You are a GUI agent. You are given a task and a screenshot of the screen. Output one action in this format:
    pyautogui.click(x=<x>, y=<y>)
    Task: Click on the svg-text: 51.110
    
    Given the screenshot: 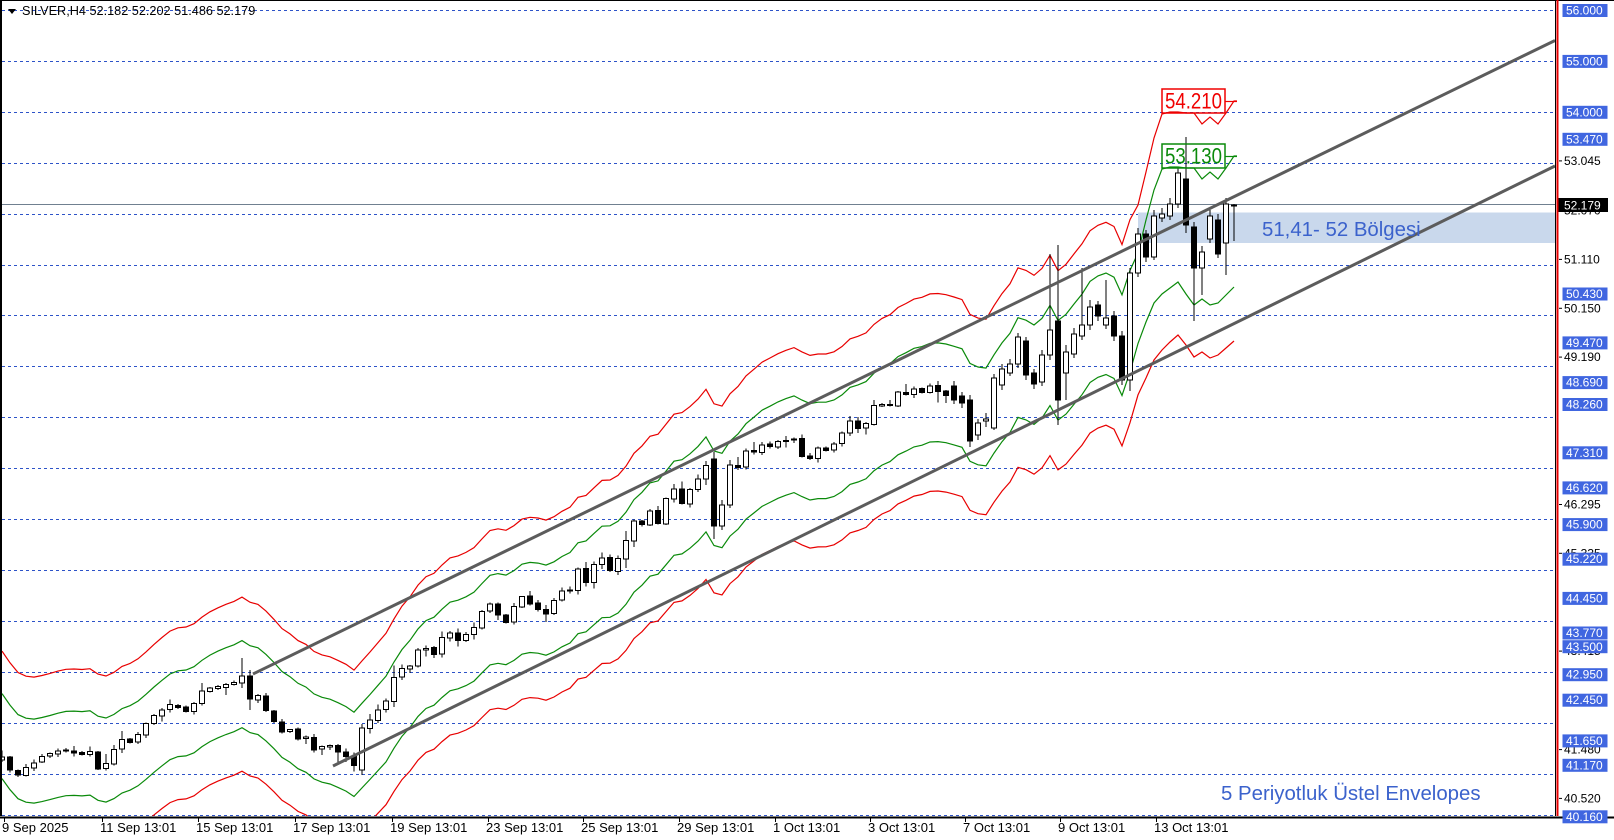 What is the action you would take?
    pyautogui.click(x=1582, y=259)
    